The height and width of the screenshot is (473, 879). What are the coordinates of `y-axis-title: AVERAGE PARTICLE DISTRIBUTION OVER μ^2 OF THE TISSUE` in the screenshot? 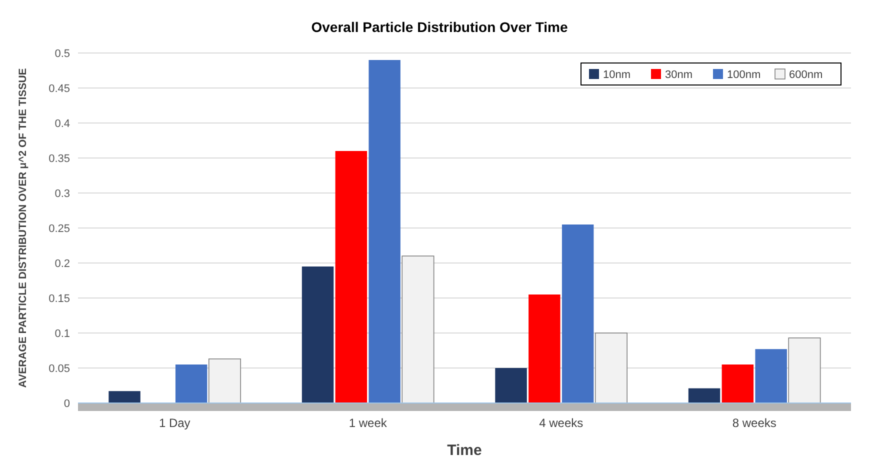 It's located at (23, 228).